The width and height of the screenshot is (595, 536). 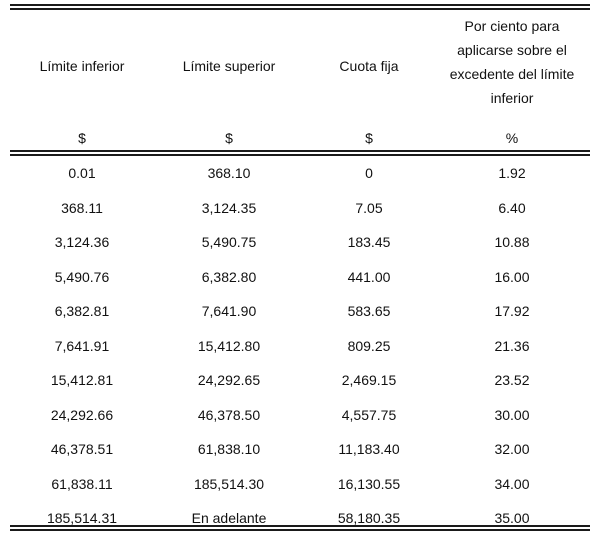 What do you see at coordinates (229, 518) in the screenshot?
I see `cell-upper-limit: En adelante` at bounding box center [229, 518].